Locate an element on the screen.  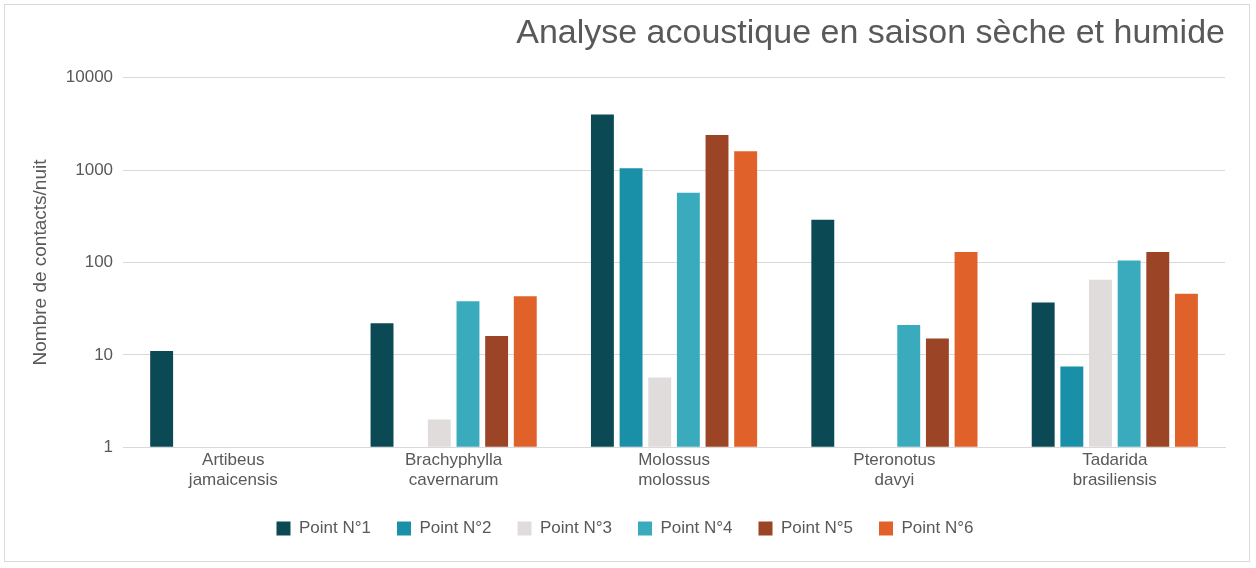
x-tick-label: Brachyphylla cavernarum is located at coordinates (453, 470).